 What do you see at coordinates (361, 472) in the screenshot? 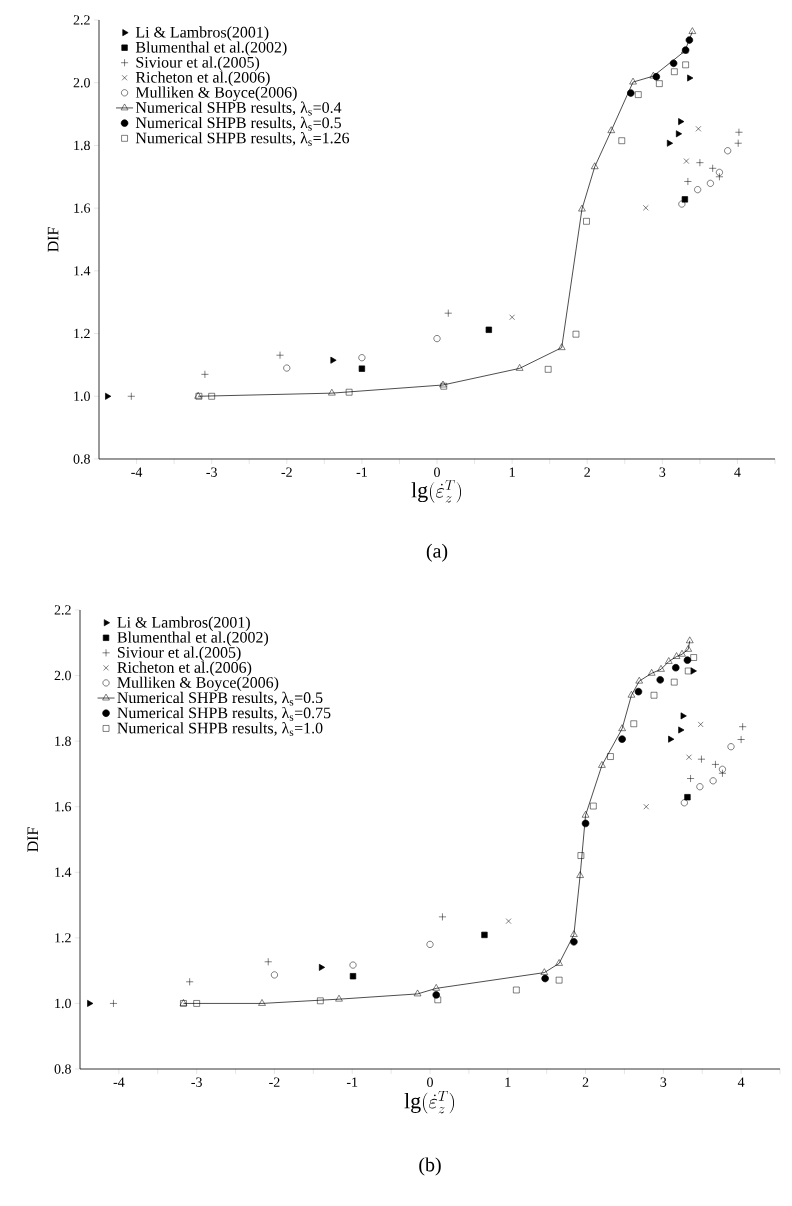
I see `x-tick-label: -1` at bounding box center [361, 472].